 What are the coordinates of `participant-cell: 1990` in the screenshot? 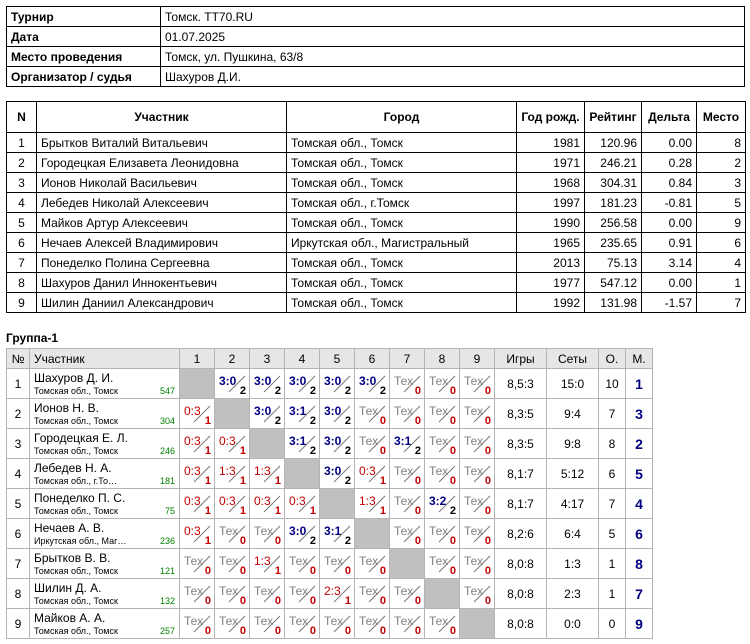 It's located at (550, 222).